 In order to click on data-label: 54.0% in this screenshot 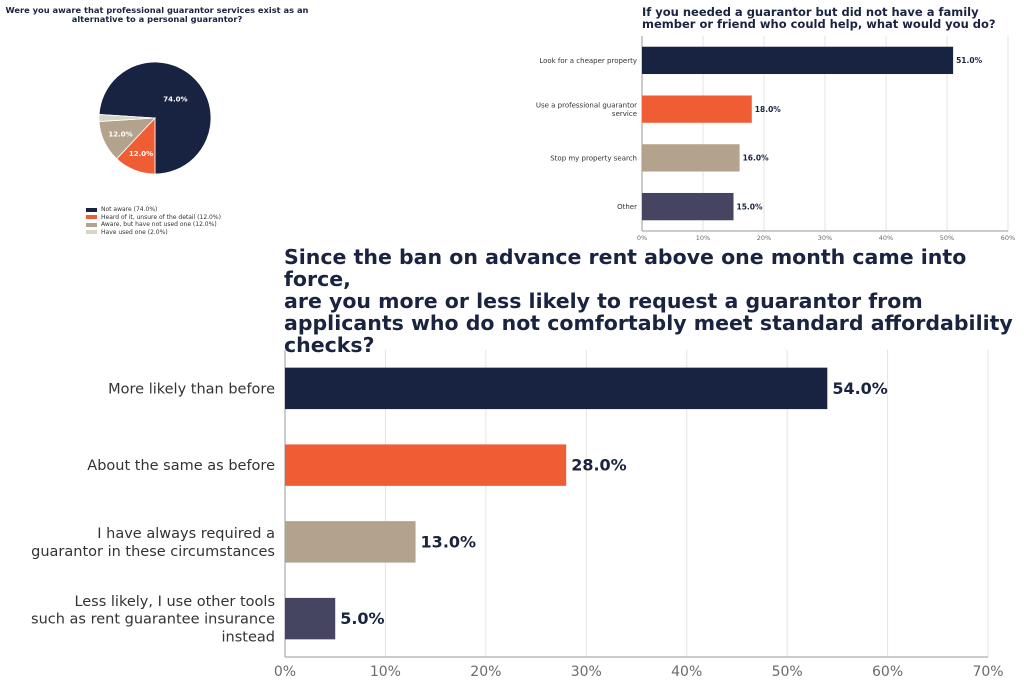, I will do `click(860, 388)`.